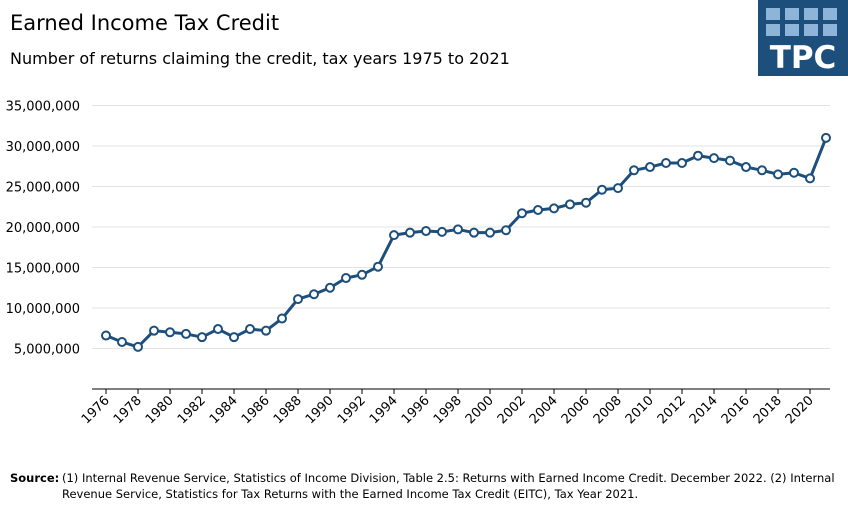 Image resolution: width=848 pixels, height=506 pixels. I want to click on x-tick-label: 2010, so click(640, 410).